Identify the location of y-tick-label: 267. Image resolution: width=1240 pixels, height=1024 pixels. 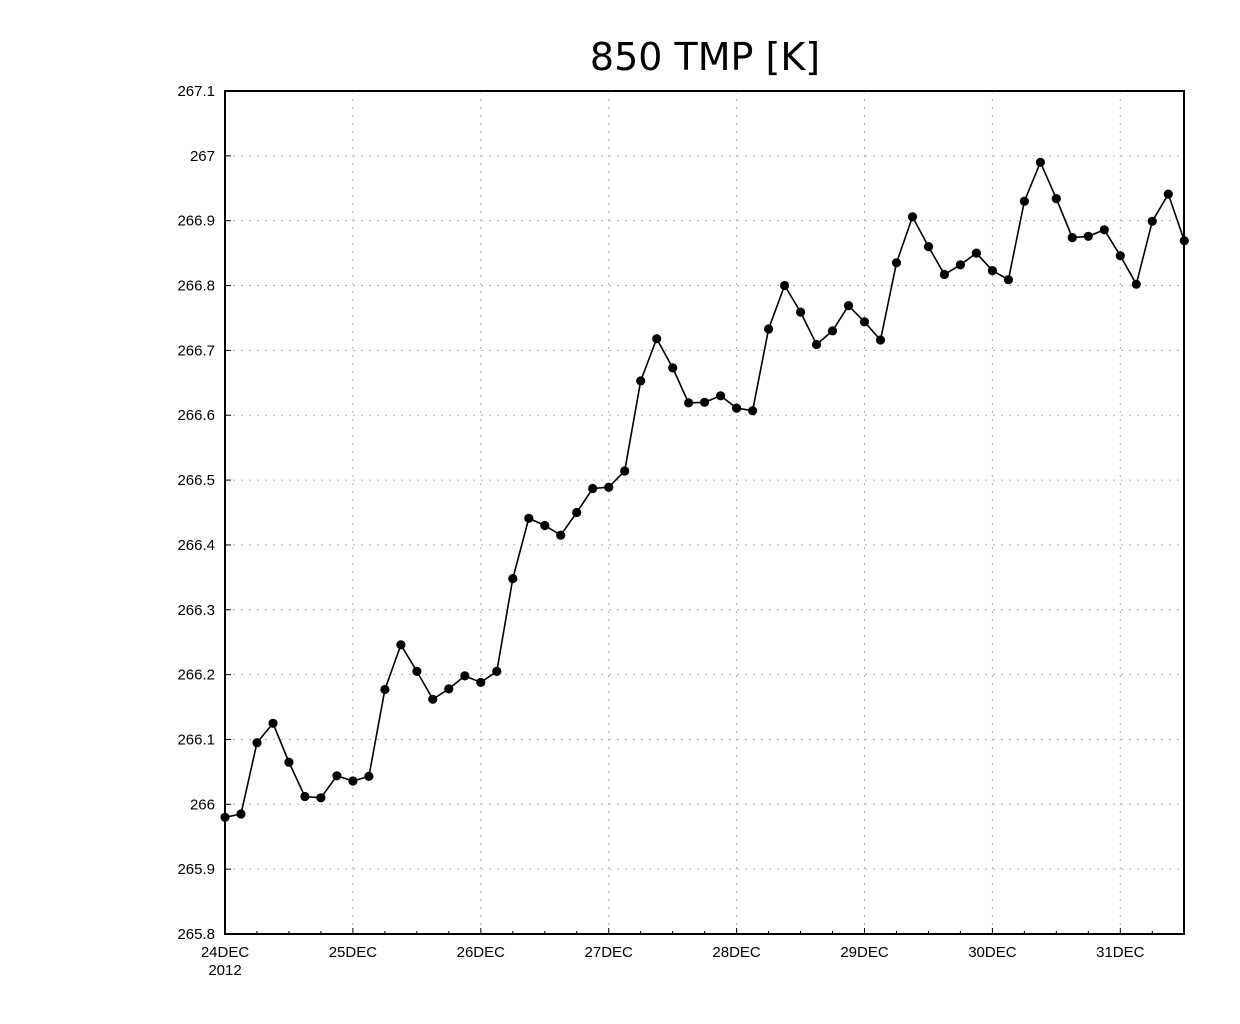
(202, 156).